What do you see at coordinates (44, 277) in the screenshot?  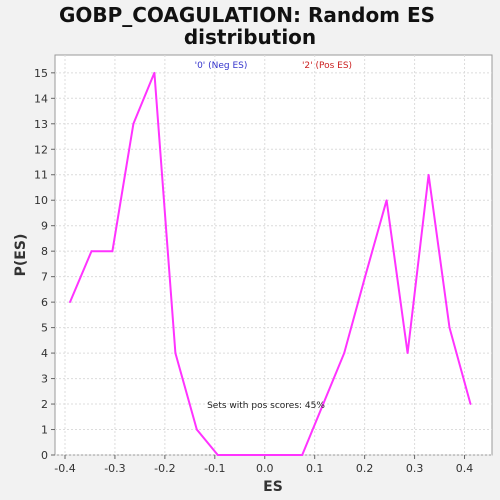 I see `y-tick-label: 7` at bounding box center [44, 277].